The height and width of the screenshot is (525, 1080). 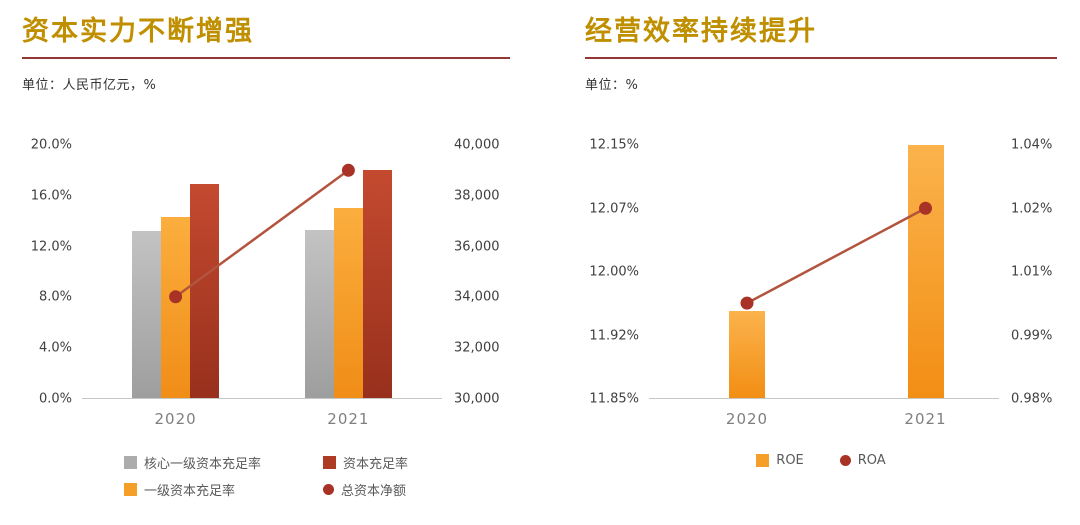 I want to click on chart-title: 经营效率持续提升, so click(x=701, y=31).